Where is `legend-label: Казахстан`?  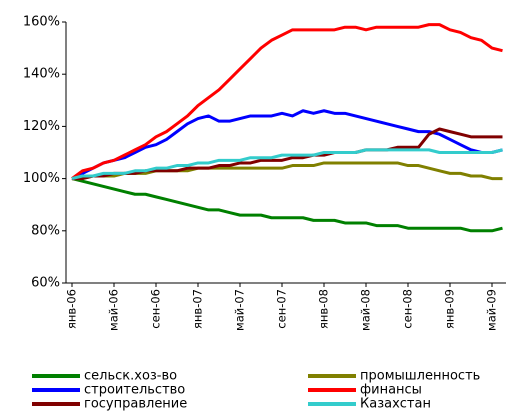
legend-label: Казахстан is located at coordinates (395, 404).